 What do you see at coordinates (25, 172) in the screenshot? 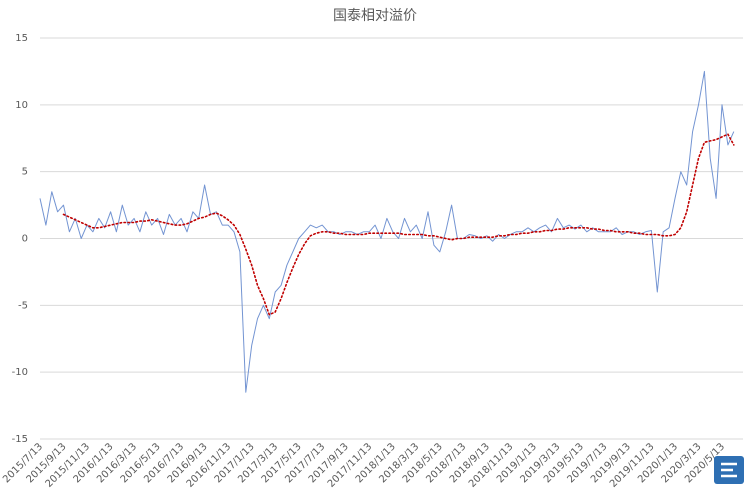
I see `y-tick-label: 5` at bounding box center [25, 172].